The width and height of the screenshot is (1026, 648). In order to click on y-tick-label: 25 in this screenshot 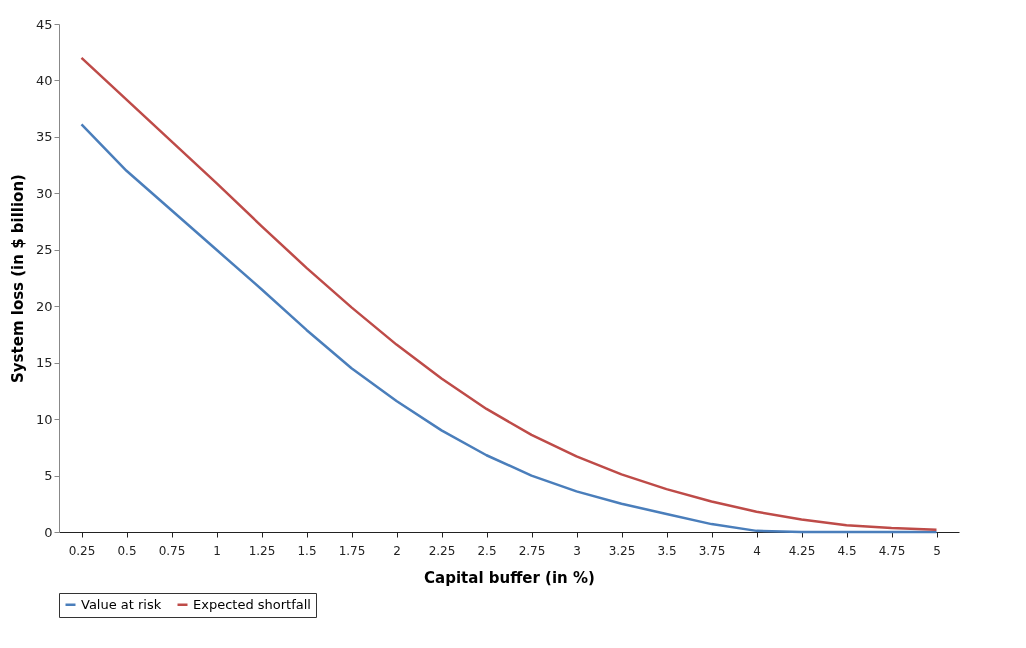, I will do `click(44, 250)`.